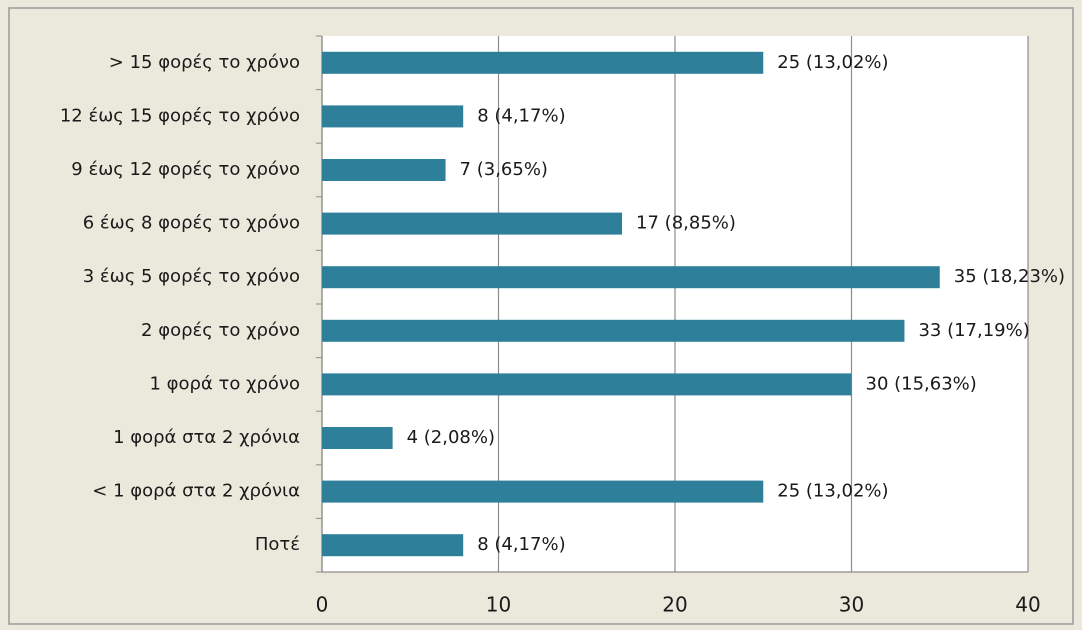 Image resolution: width=1082 pixels, height=630 pixels. Describe the element at coordinates (206, 437) in the screenshot. I see `y-tick-label: 1 φορά στα 2 χρόνια` at that location.